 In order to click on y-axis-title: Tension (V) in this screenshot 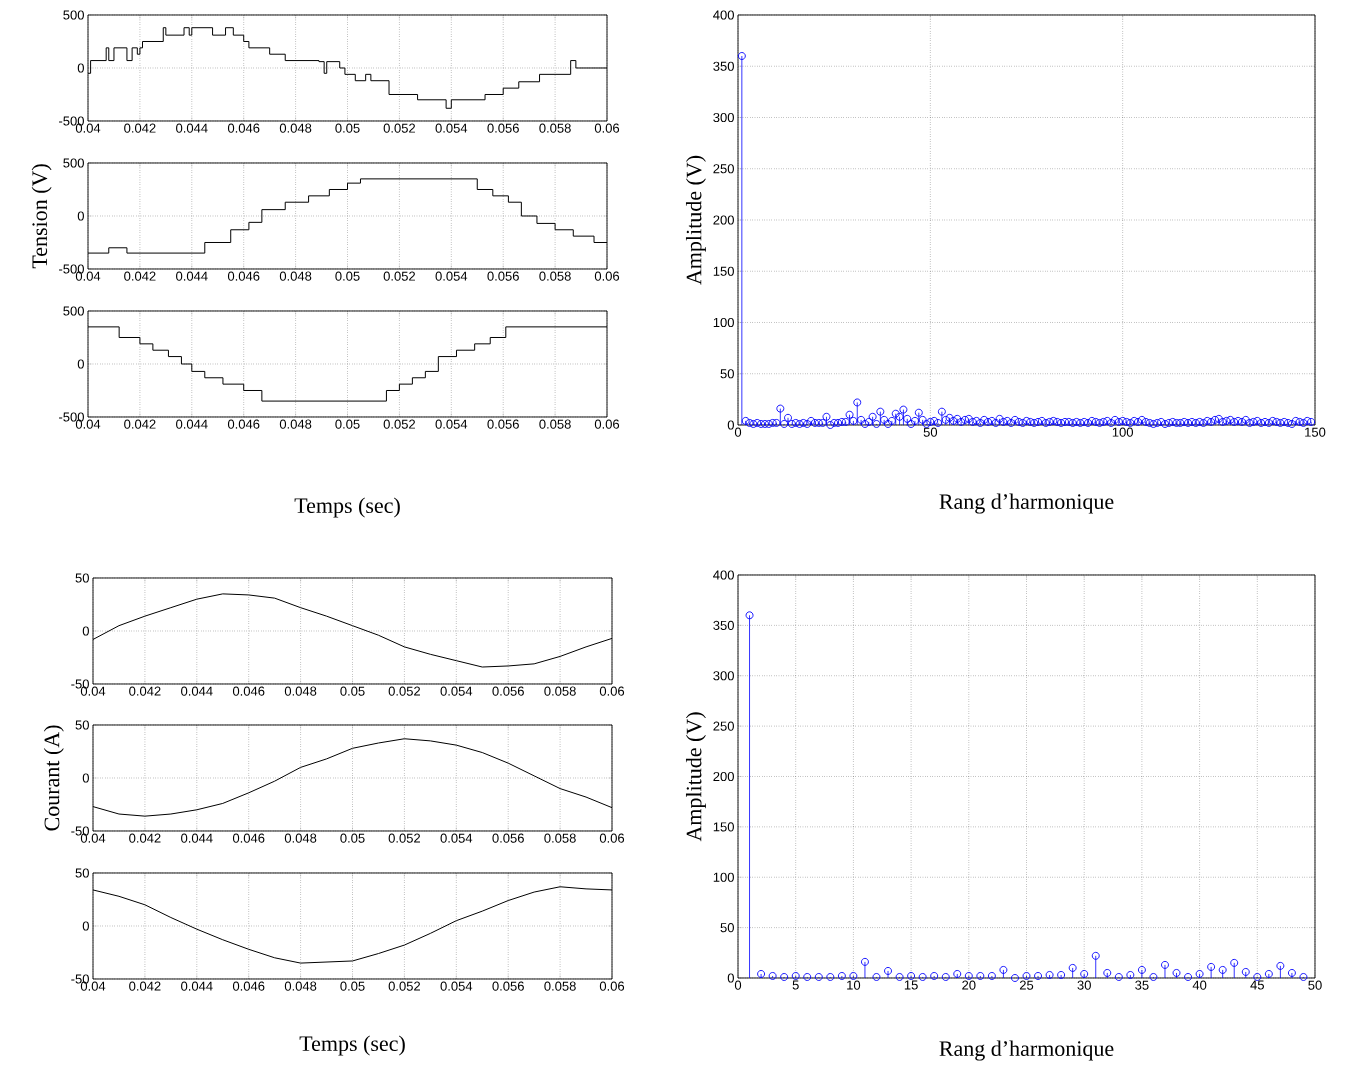, I will do `click(41, 216)`.